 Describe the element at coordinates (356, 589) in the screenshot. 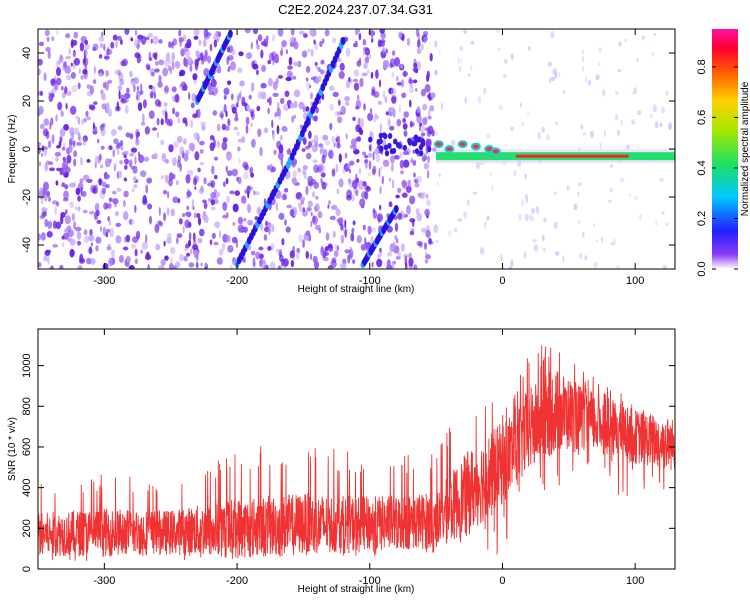

I see `snr-x-axis-label: Height of straight line (km)` at that location.